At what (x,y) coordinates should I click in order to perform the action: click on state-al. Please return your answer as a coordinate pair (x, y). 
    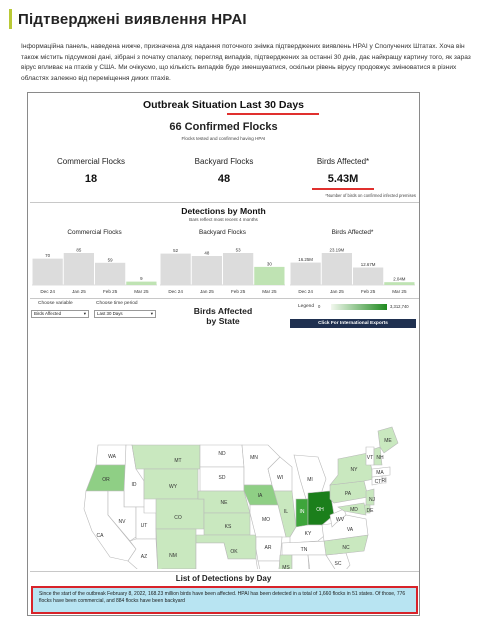
    Looking at the image, I should click on (300, 561).